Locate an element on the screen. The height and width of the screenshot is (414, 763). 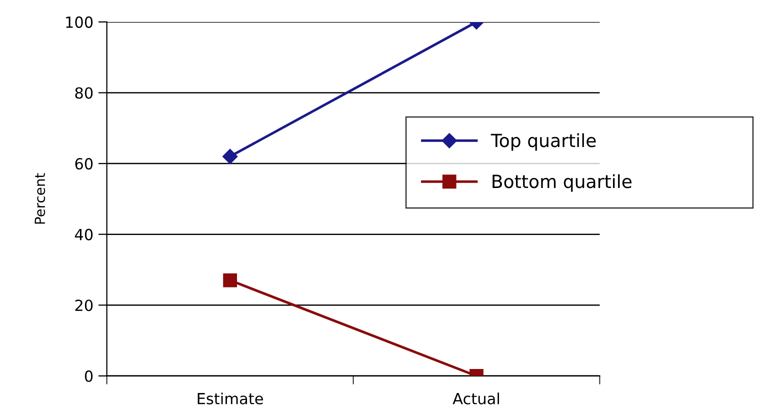
y-tick-label: 80 is located at coordinates (84, 93).